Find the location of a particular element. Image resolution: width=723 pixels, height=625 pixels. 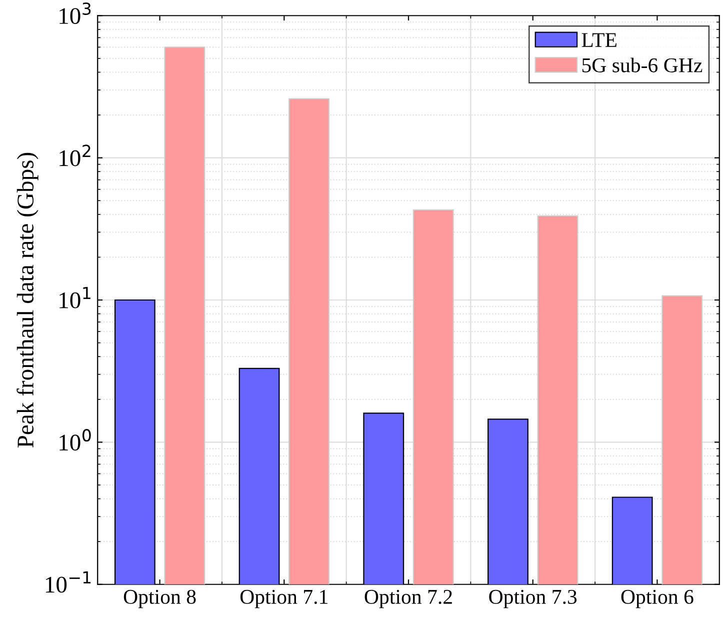

legend-label: LTE is located at coordinates (599, 40).